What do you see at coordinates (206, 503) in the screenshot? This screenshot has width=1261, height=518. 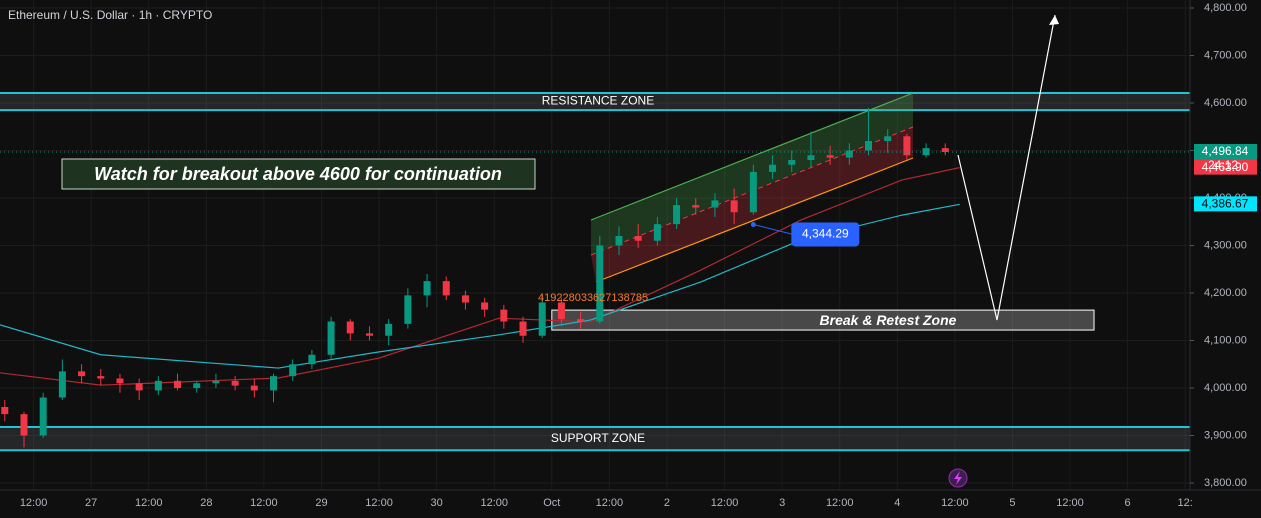 I see `x-tick-label: 28` at bounding box center [206, 503].